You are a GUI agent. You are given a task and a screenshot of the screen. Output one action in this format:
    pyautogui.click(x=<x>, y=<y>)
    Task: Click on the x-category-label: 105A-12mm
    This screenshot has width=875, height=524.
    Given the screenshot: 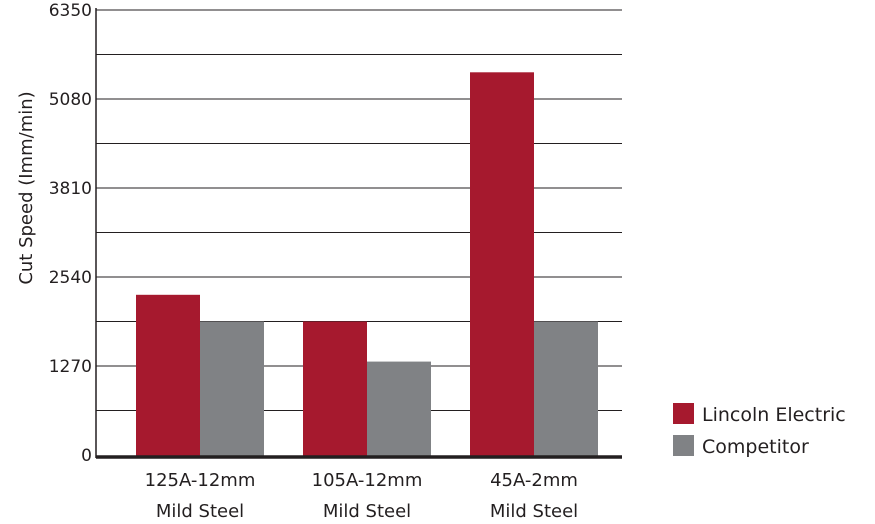 What is the action you would take?
    pyautogui.click(x=367, y=480)
    